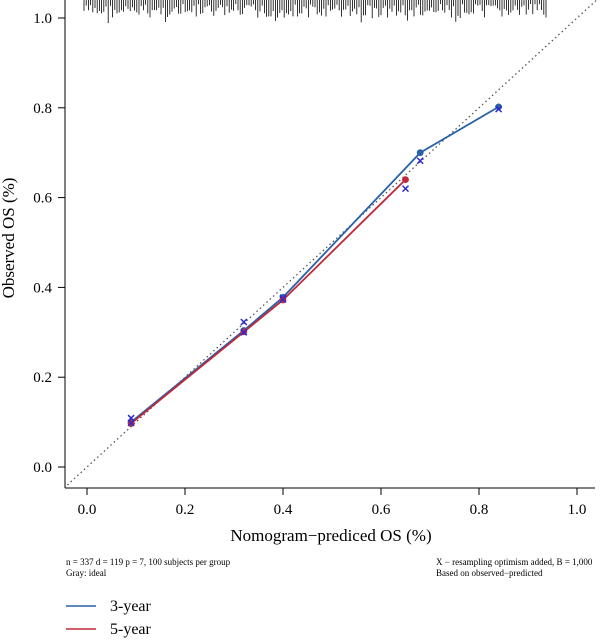  Describe the element at coordinates (405, 180) in the screenshot. I see `observed-point-5-year` at that location.